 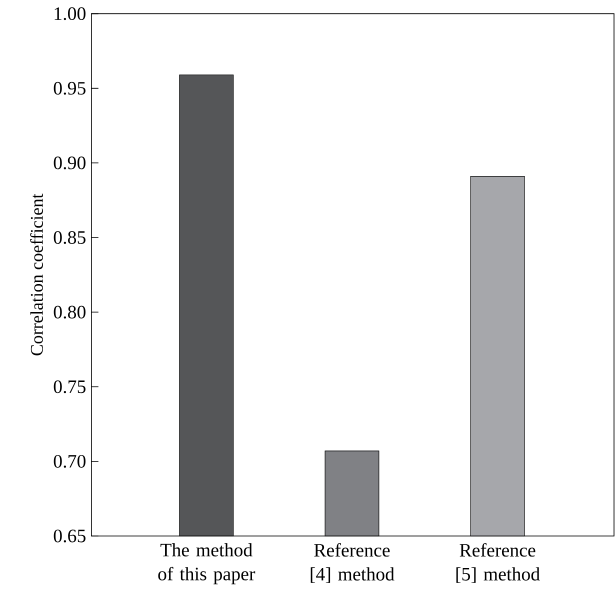 I want to click on x-tick-label: Reference [5] method, so click(x=498, y=563).